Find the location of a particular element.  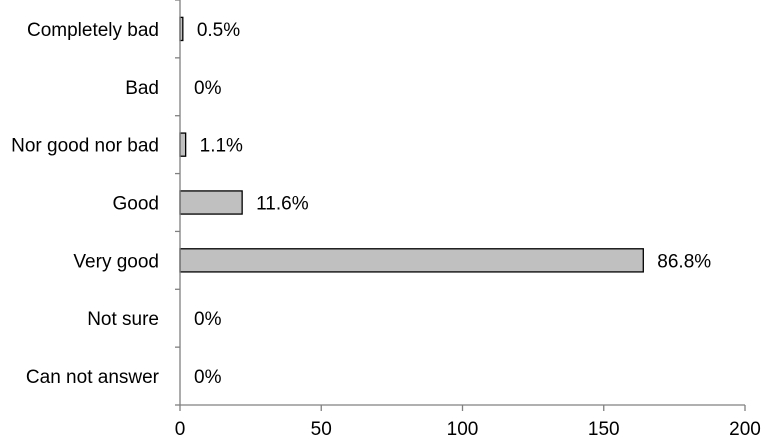

category-label: Nor good nor bad is located at coordinates (85, 146).